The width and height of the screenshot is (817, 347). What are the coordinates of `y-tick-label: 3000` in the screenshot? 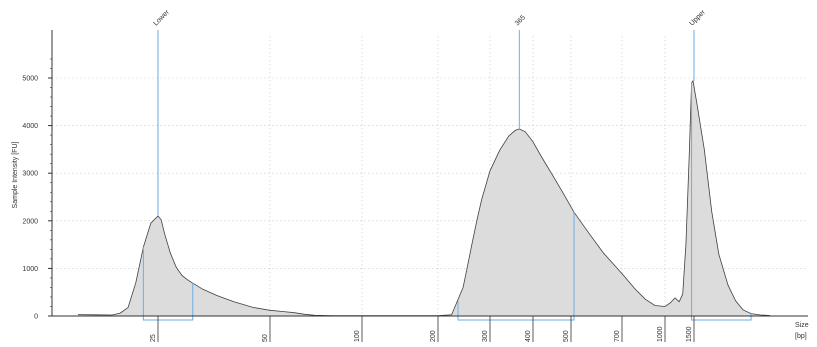 It's located at (30, 174).